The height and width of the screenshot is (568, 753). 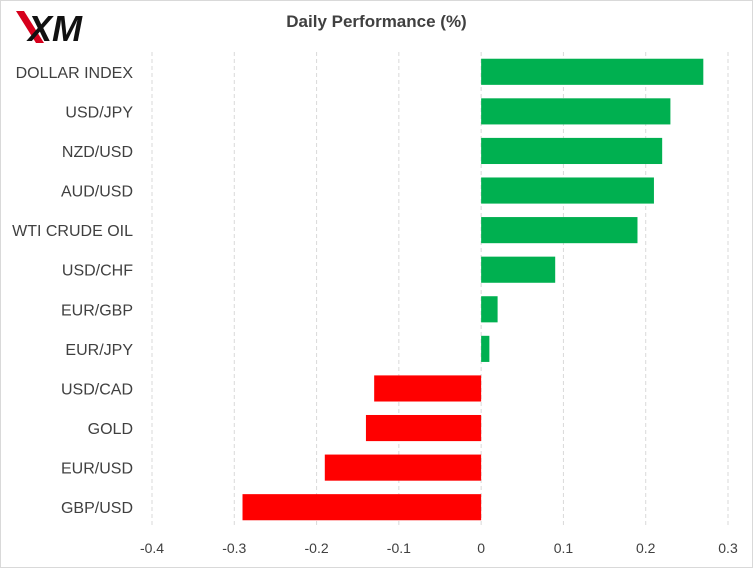 What do you see at coordinates (30, 27) in the screenshot?
I see `logo-accent-slash` at bounding box center [30, 27].